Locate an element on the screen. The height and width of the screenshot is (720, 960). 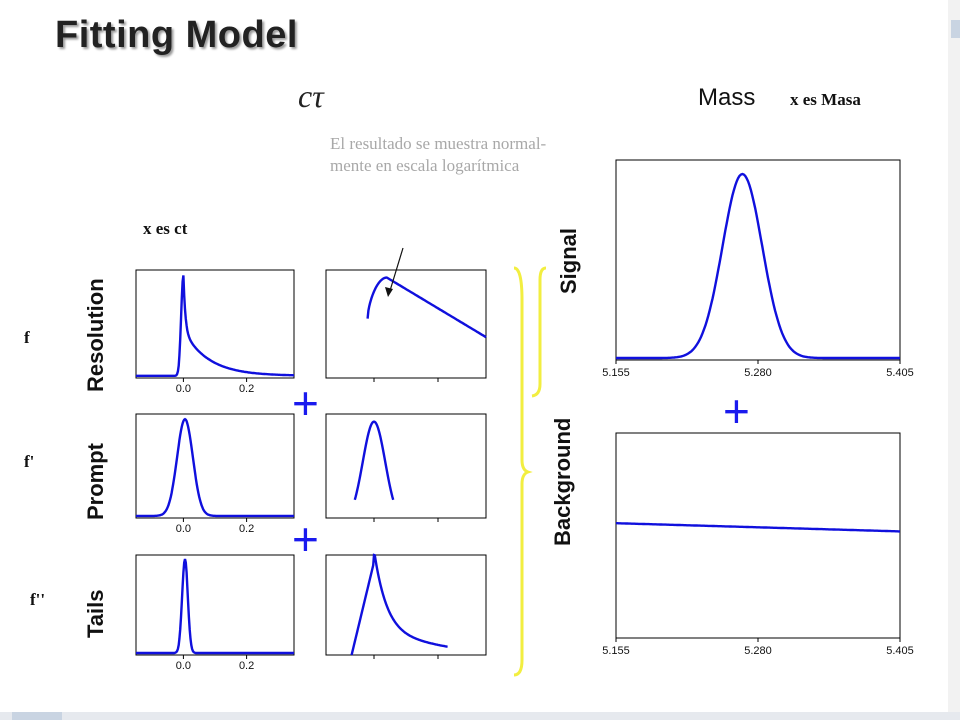
plot-background-mass is located at coordinates (758, 537).